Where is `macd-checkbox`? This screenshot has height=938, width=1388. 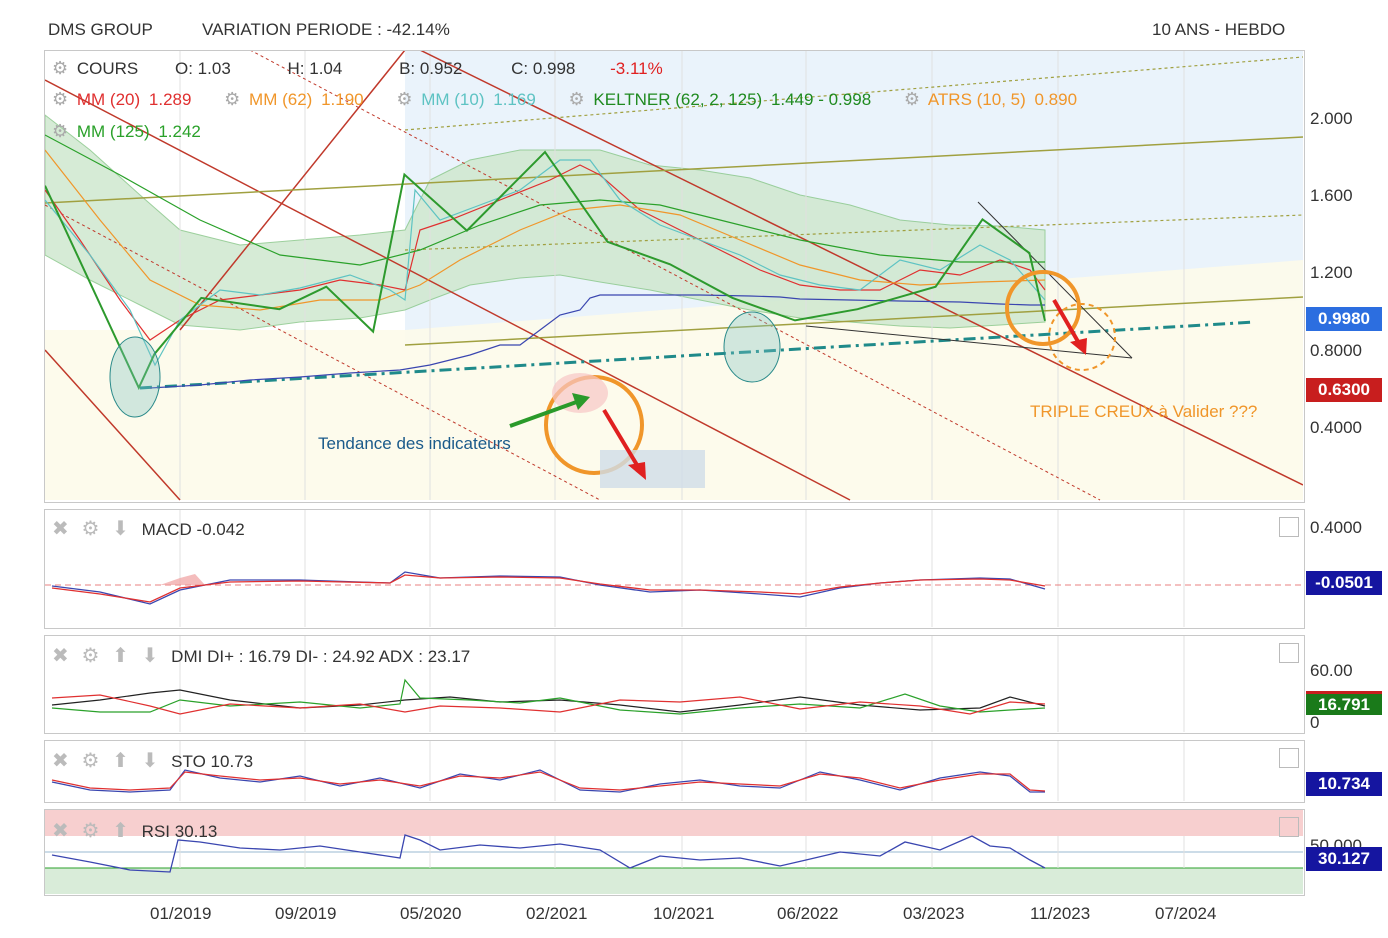
macd-checkbox is located at coordinates (1289, 527).